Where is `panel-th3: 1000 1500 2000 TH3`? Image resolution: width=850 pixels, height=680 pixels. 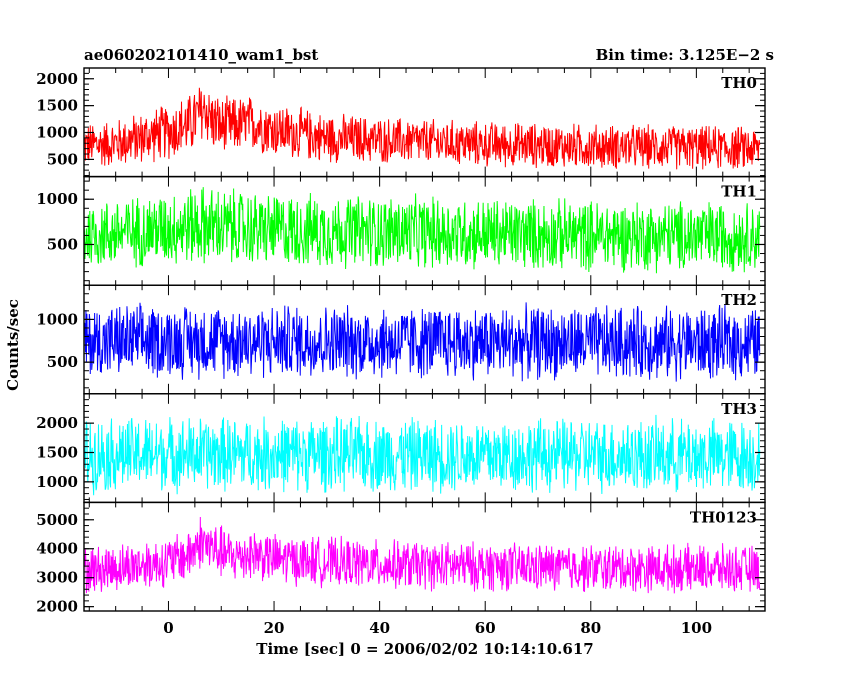
panel-th3: 1000 1500 2000 TH3 is located at coordinates (401, 448).